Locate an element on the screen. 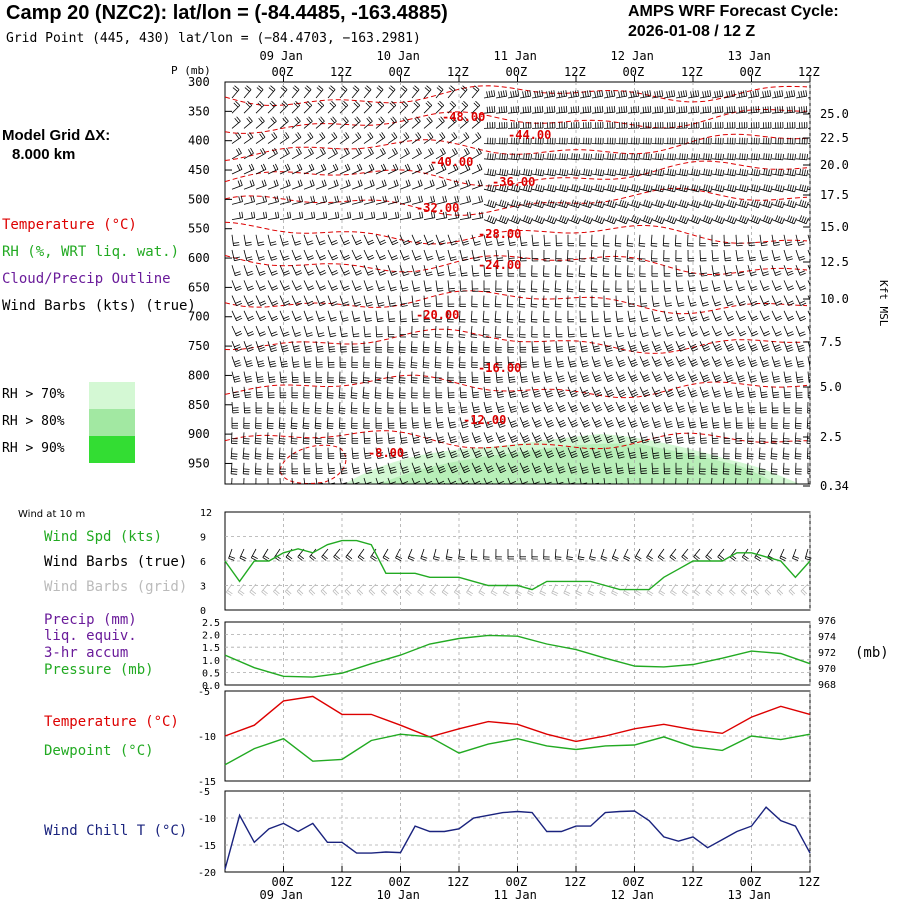 This screenshot has width=900, height=900. isotherm-label: -8.00 is located at coordinates (386, 453).